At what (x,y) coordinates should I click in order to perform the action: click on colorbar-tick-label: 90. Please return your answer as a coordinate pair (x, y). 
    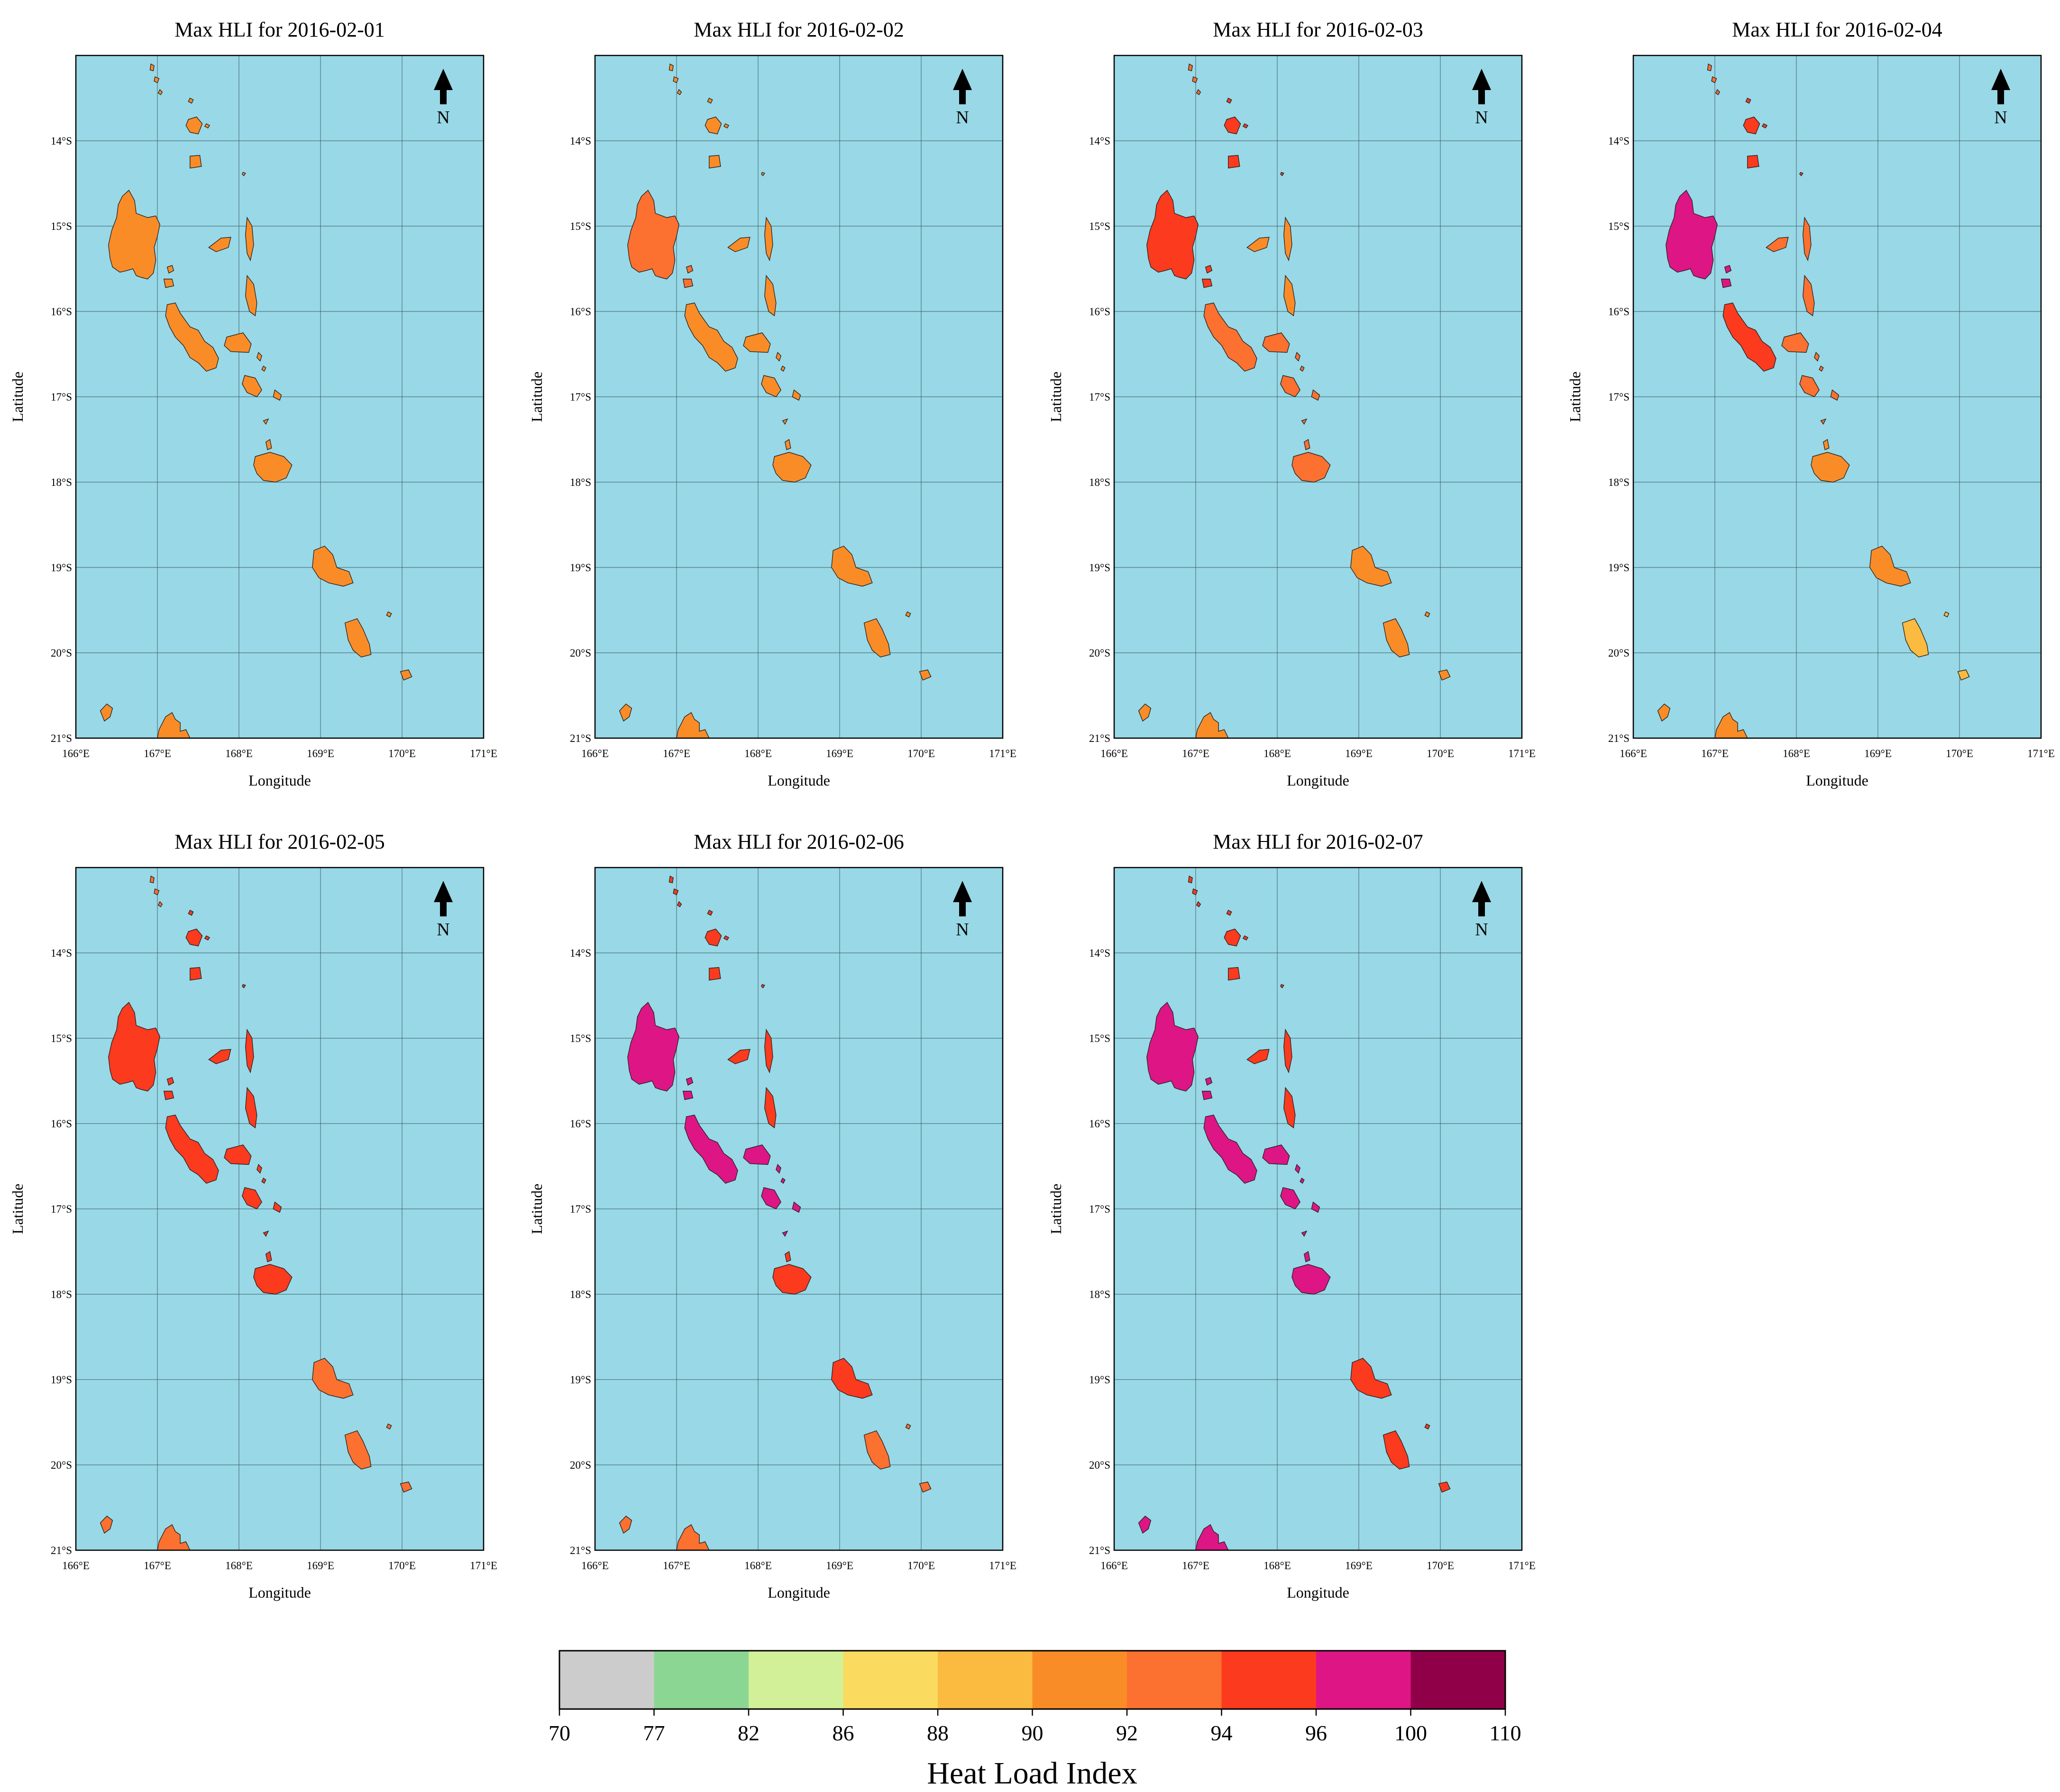
    Looking at the image, I should click on (1033, 1733).